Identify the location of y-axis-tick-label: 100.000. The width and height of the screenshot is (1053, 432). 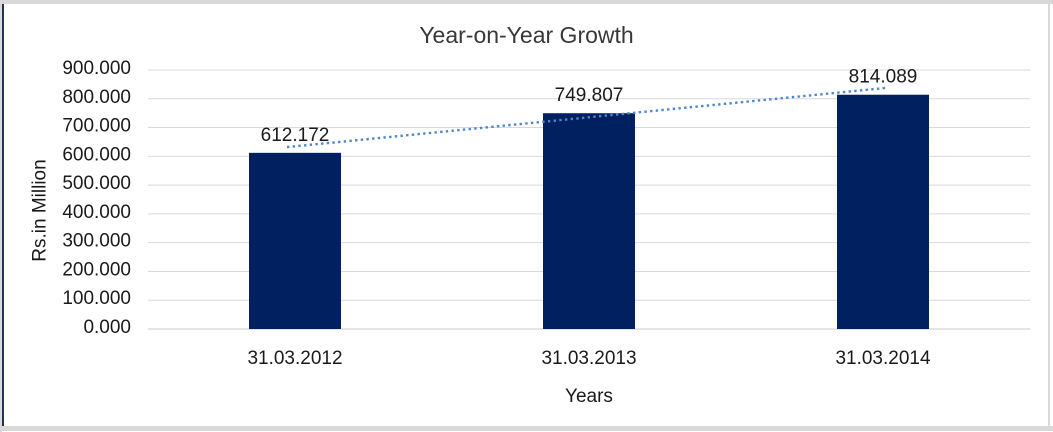
(96, 298).